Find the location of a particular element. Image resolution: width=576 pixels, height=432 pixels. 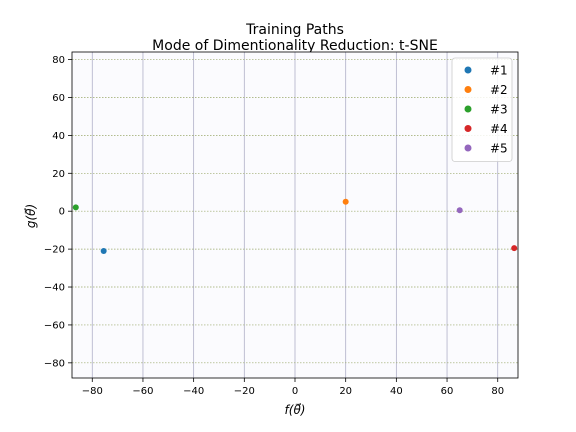

y-tick-label: −60 is located at coordinates (54, 325).